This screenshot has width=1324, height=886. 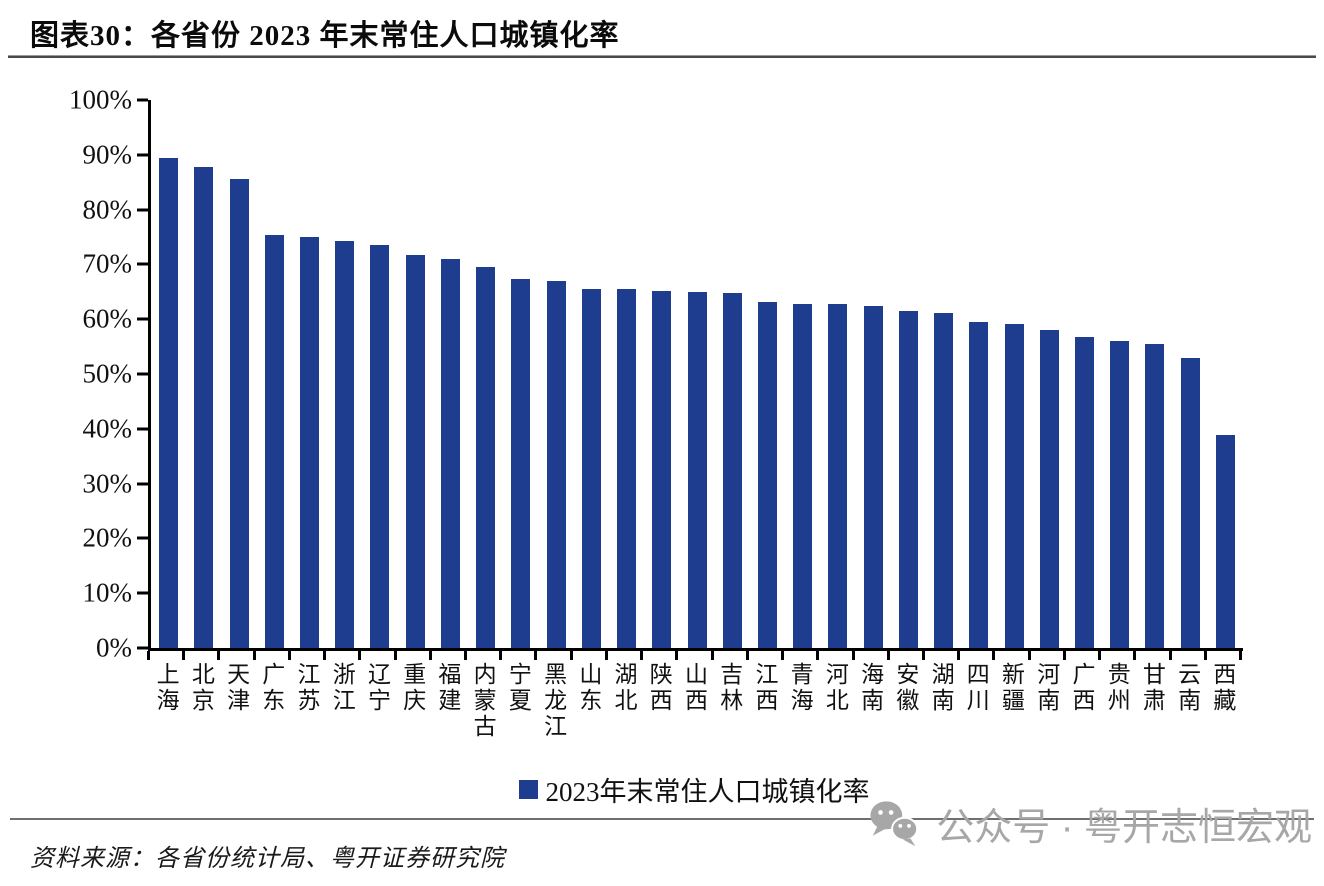 I want to click on x-axis-label: 河北, so click(x=835, y=688).